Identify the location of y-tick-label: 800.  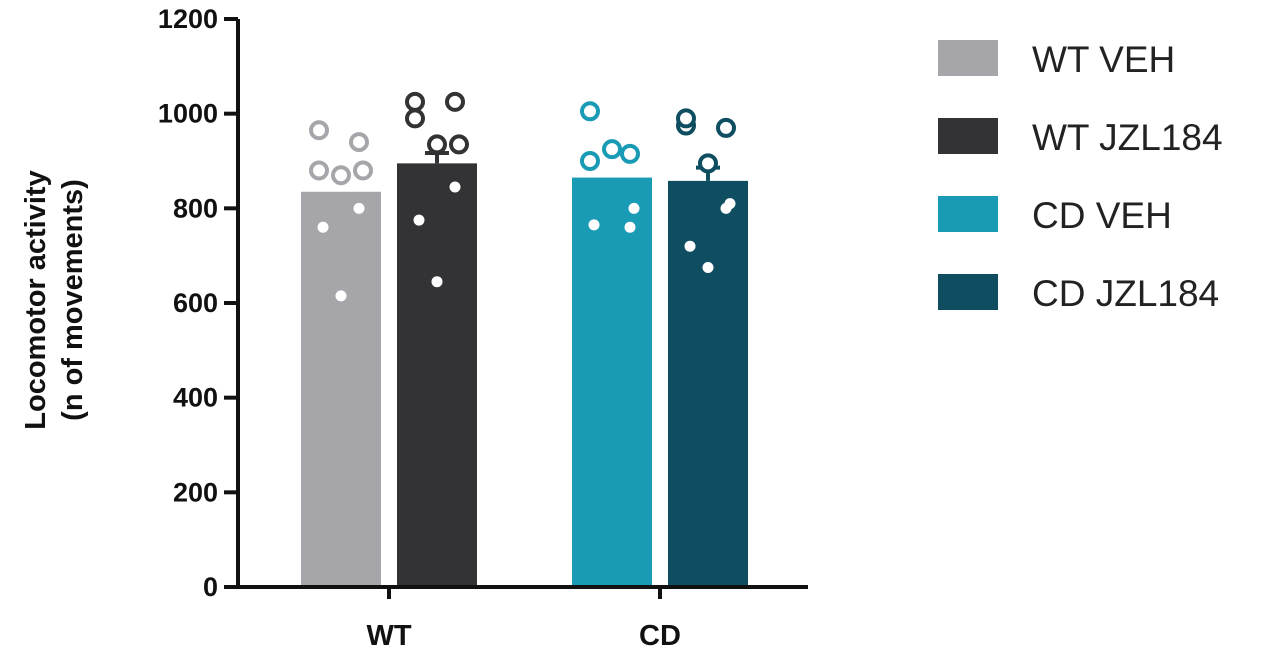
(195, 208).